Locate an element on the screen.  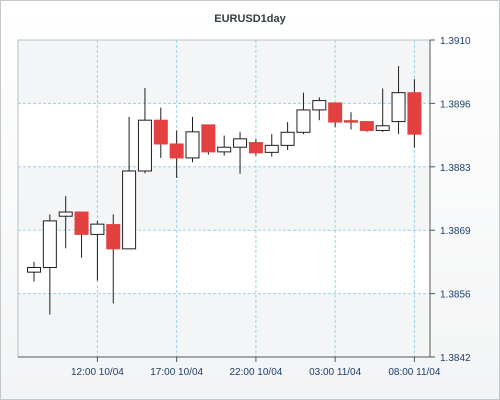
y-tick-label: 1.3842 is located at coordinates (455, 358).